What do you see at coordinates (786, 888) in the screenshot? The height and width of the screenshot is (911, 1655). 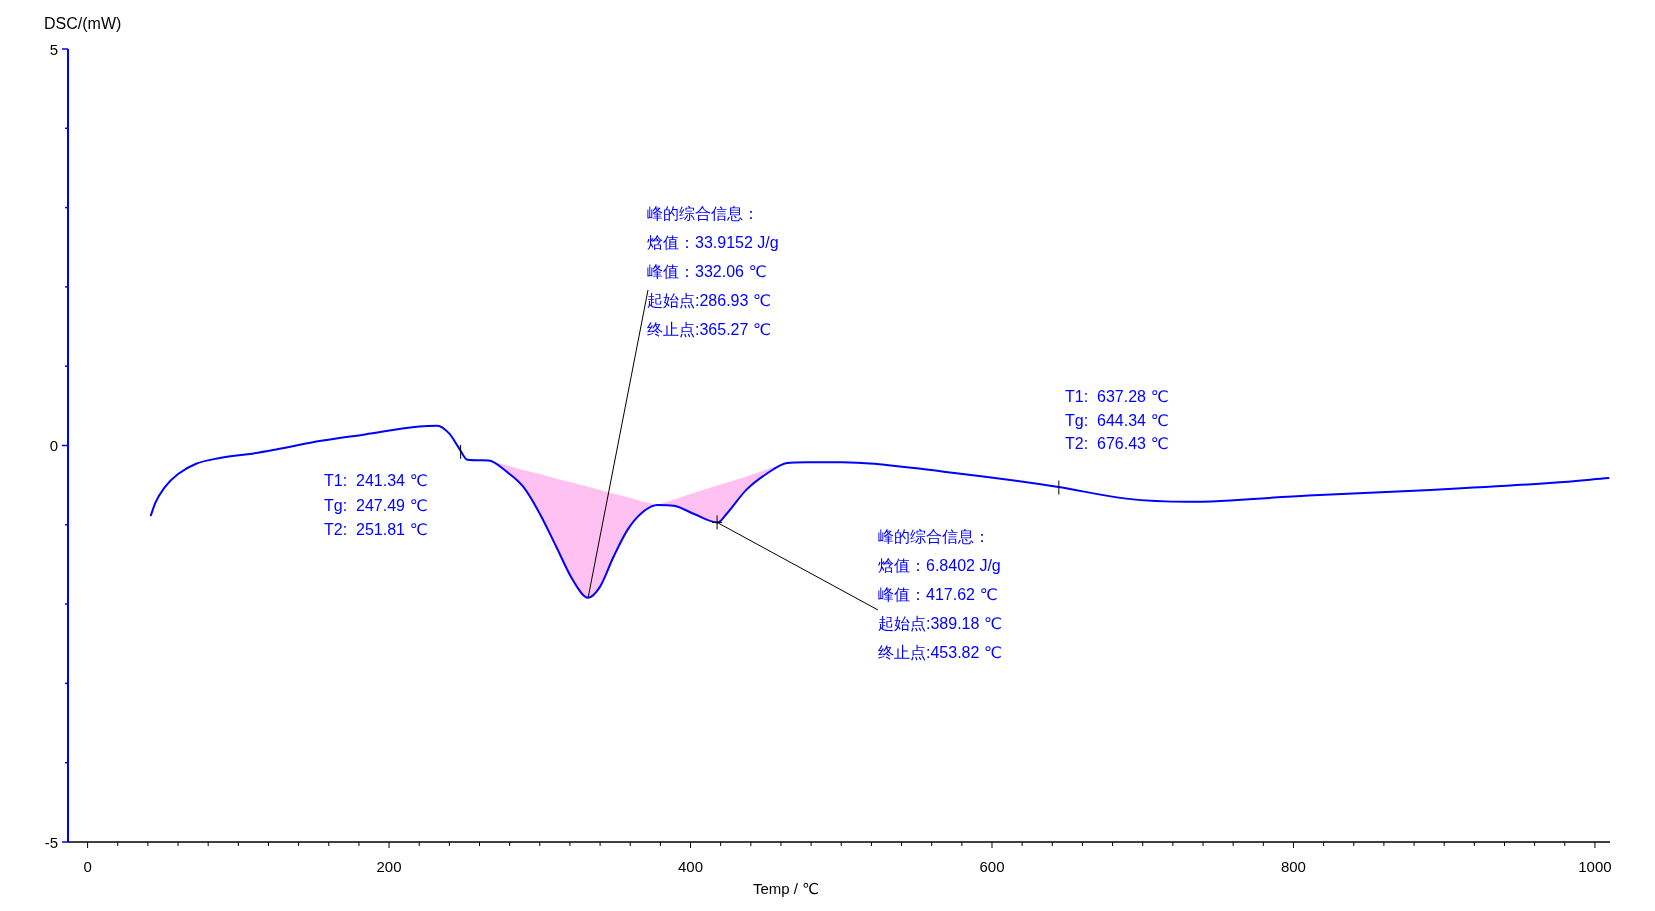 I see `x-axis-title: Temp / ℃` at bounding box center [786, 888].